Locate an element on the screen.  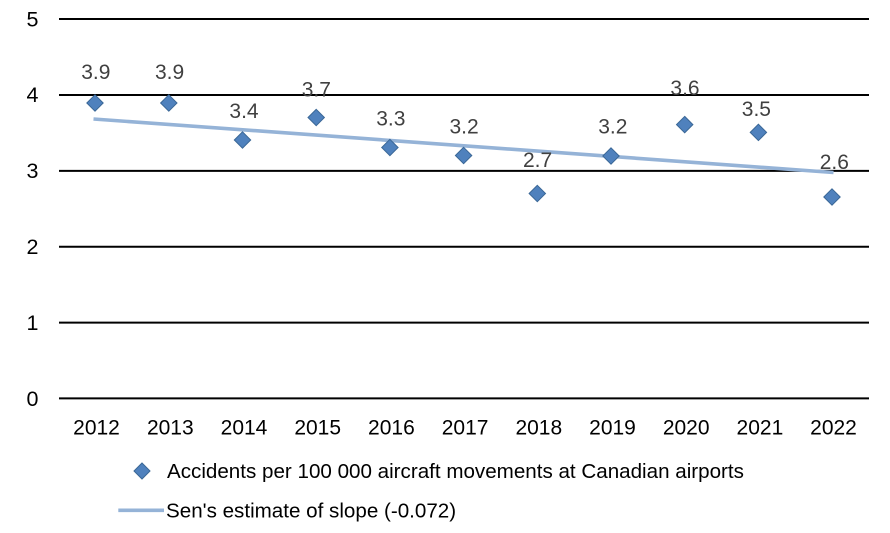
svg-text: 2.6 is located at coordinates (834, 162).